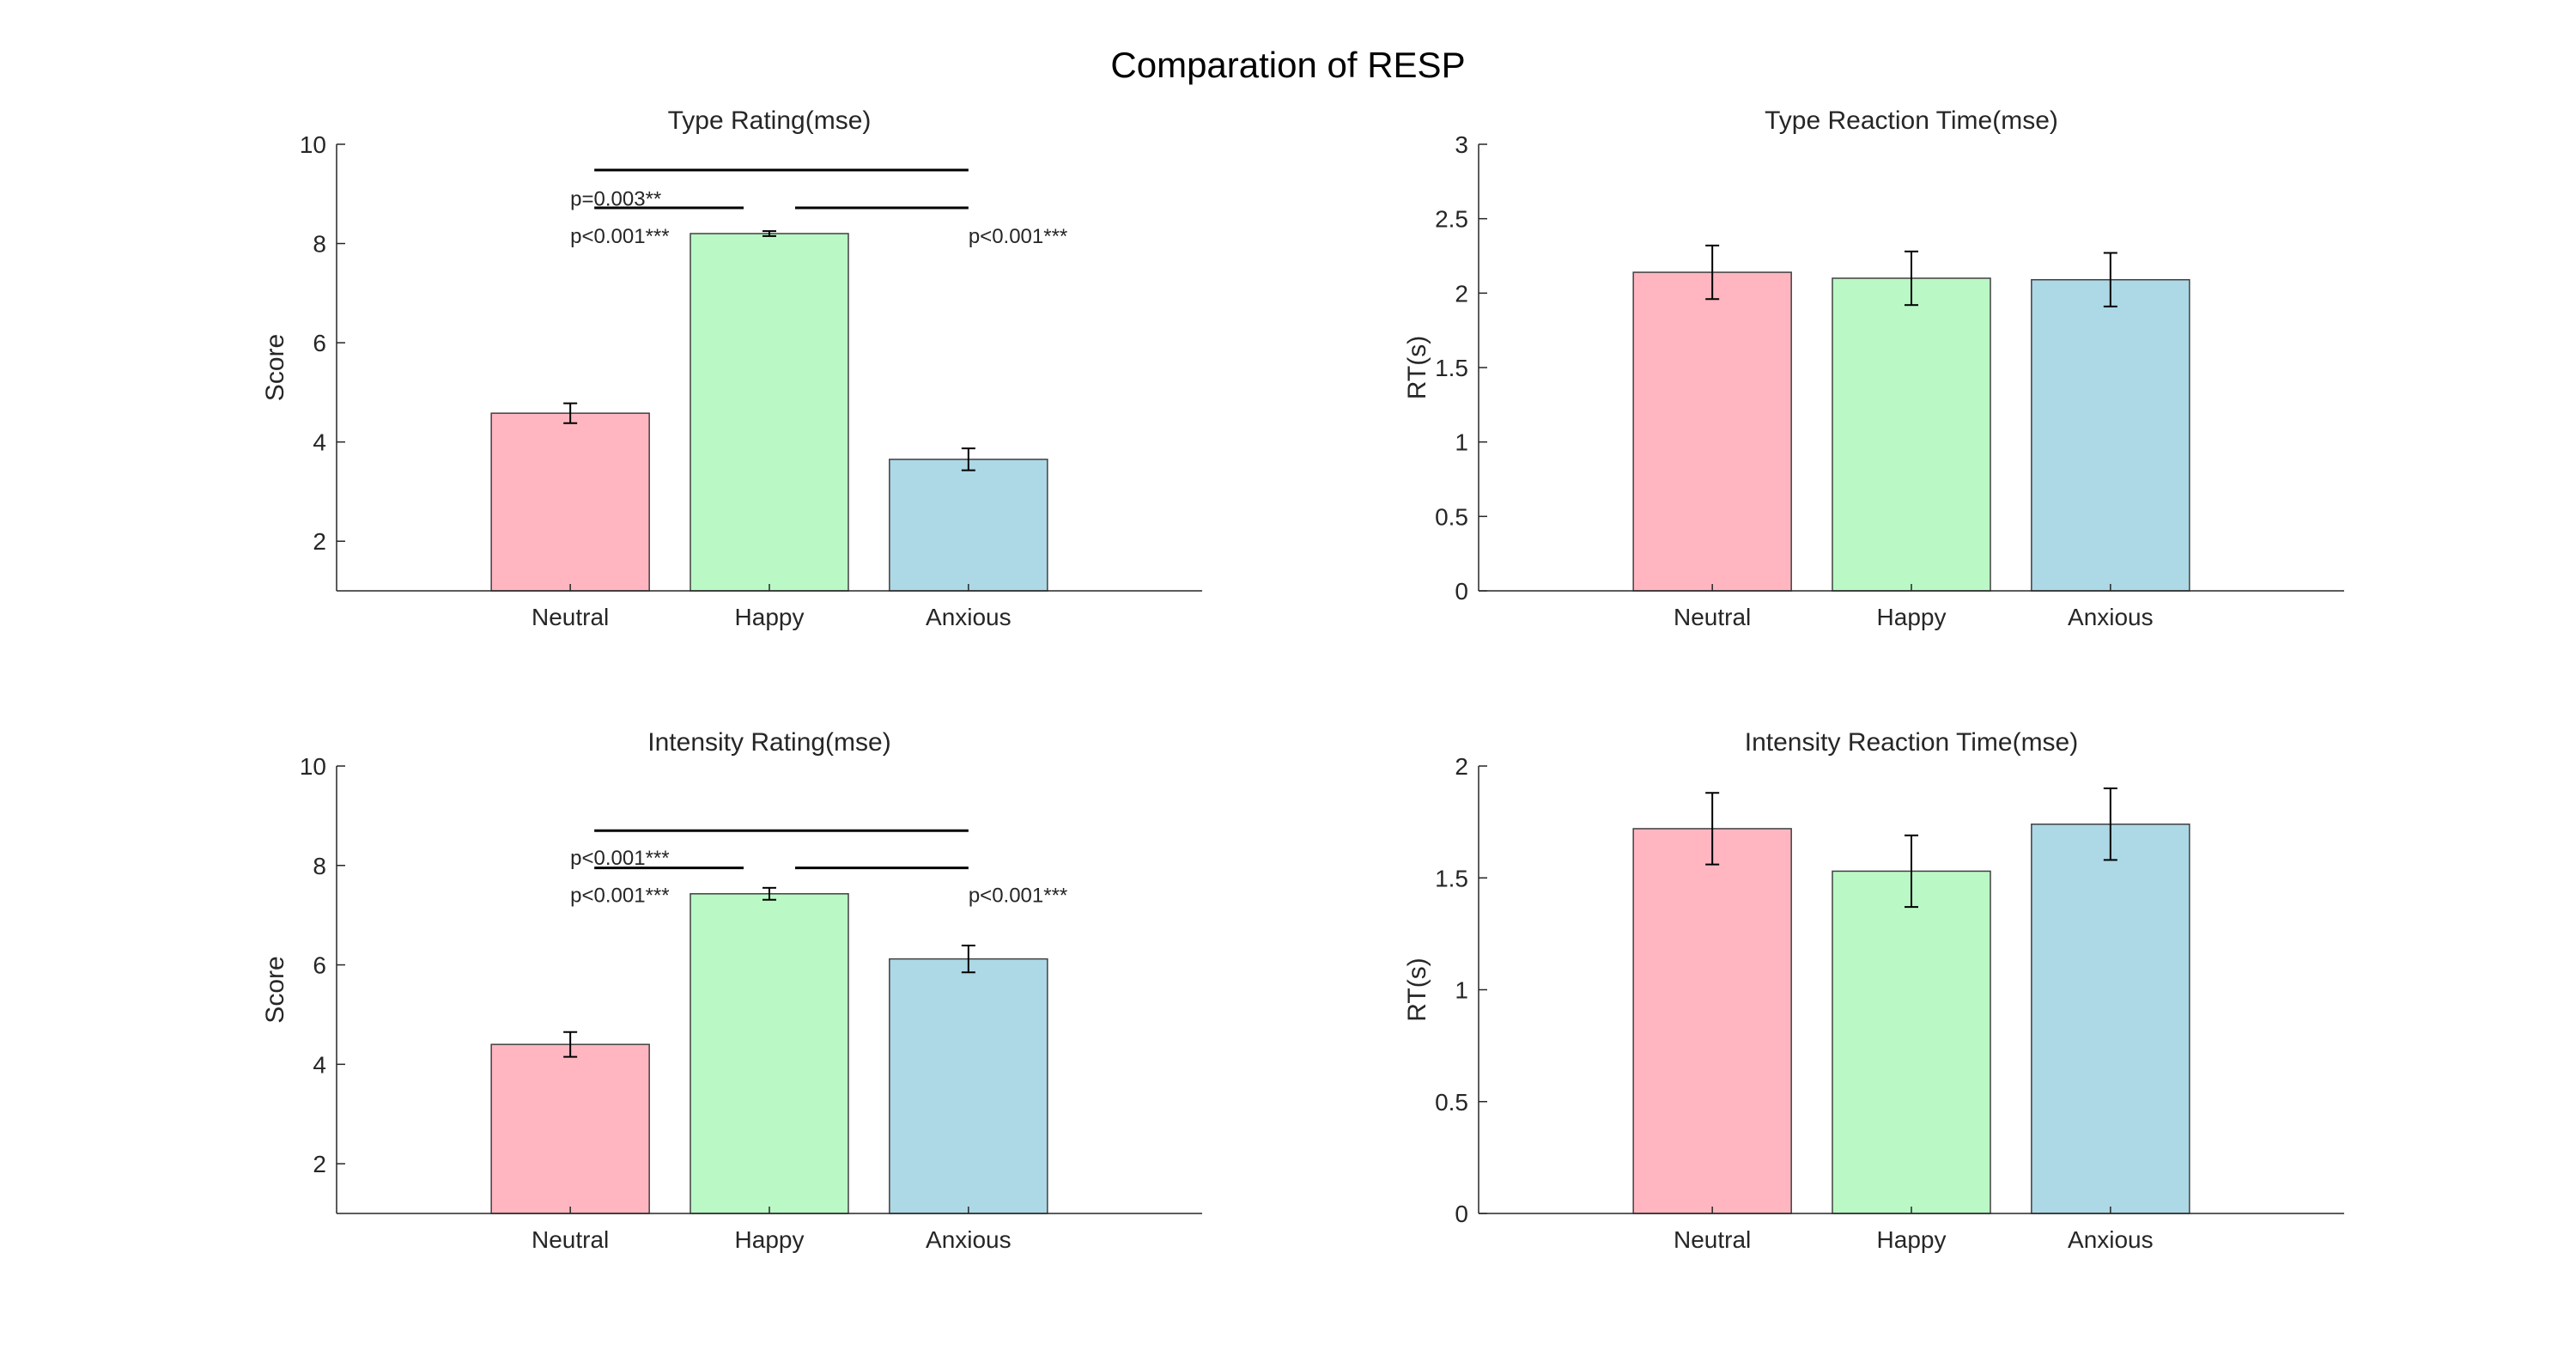  Describe the element at coordinates (1288, 65) in the screenshot. I see `figure-title: Comparation of RESP` at that location.